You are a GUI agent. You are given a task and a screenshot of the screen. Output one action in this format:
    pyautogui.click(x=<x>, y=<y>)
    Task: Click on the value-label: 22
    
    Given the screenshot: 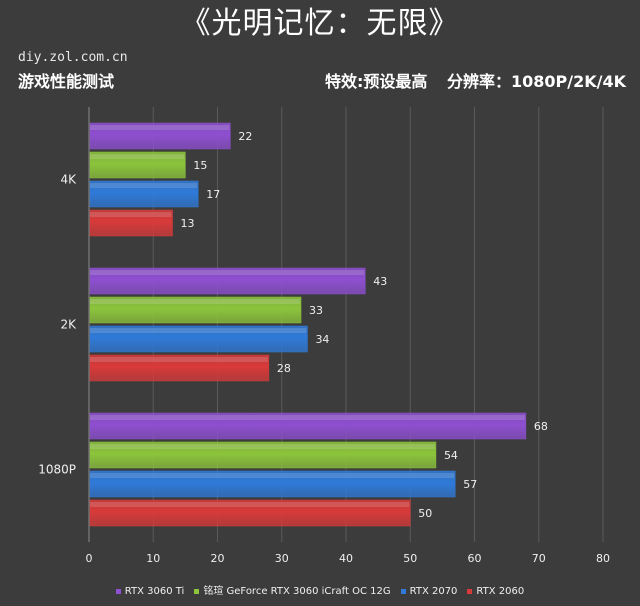 What is the action you would take?
    pyautogui.click(x=245, y=136)
    